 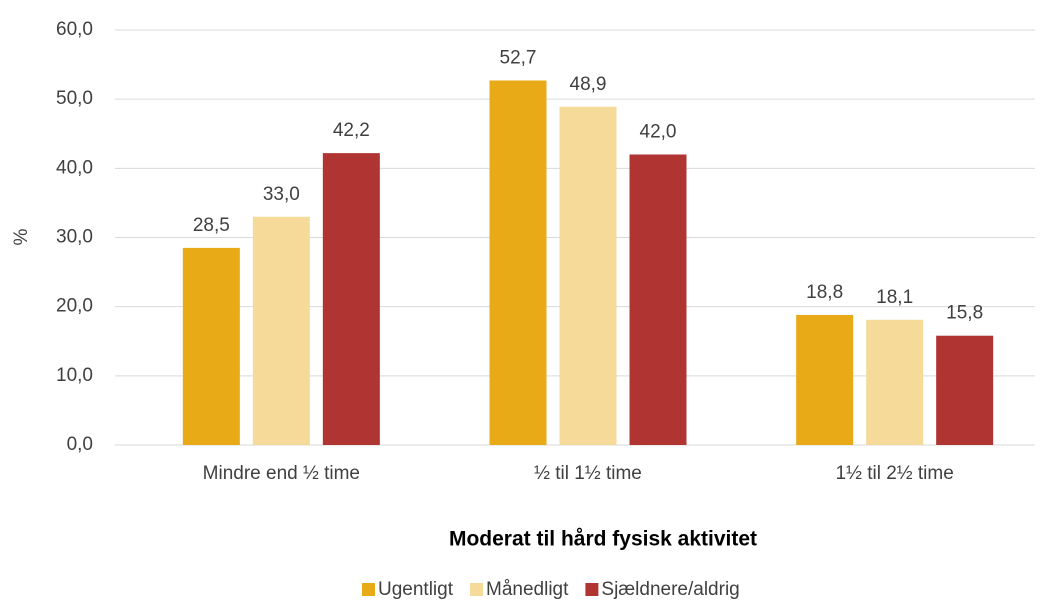 What do you see at coordinates (74, 98) in the screenshot?
I see `y-tick-label: 50,0` at bounding box center [74, 98].